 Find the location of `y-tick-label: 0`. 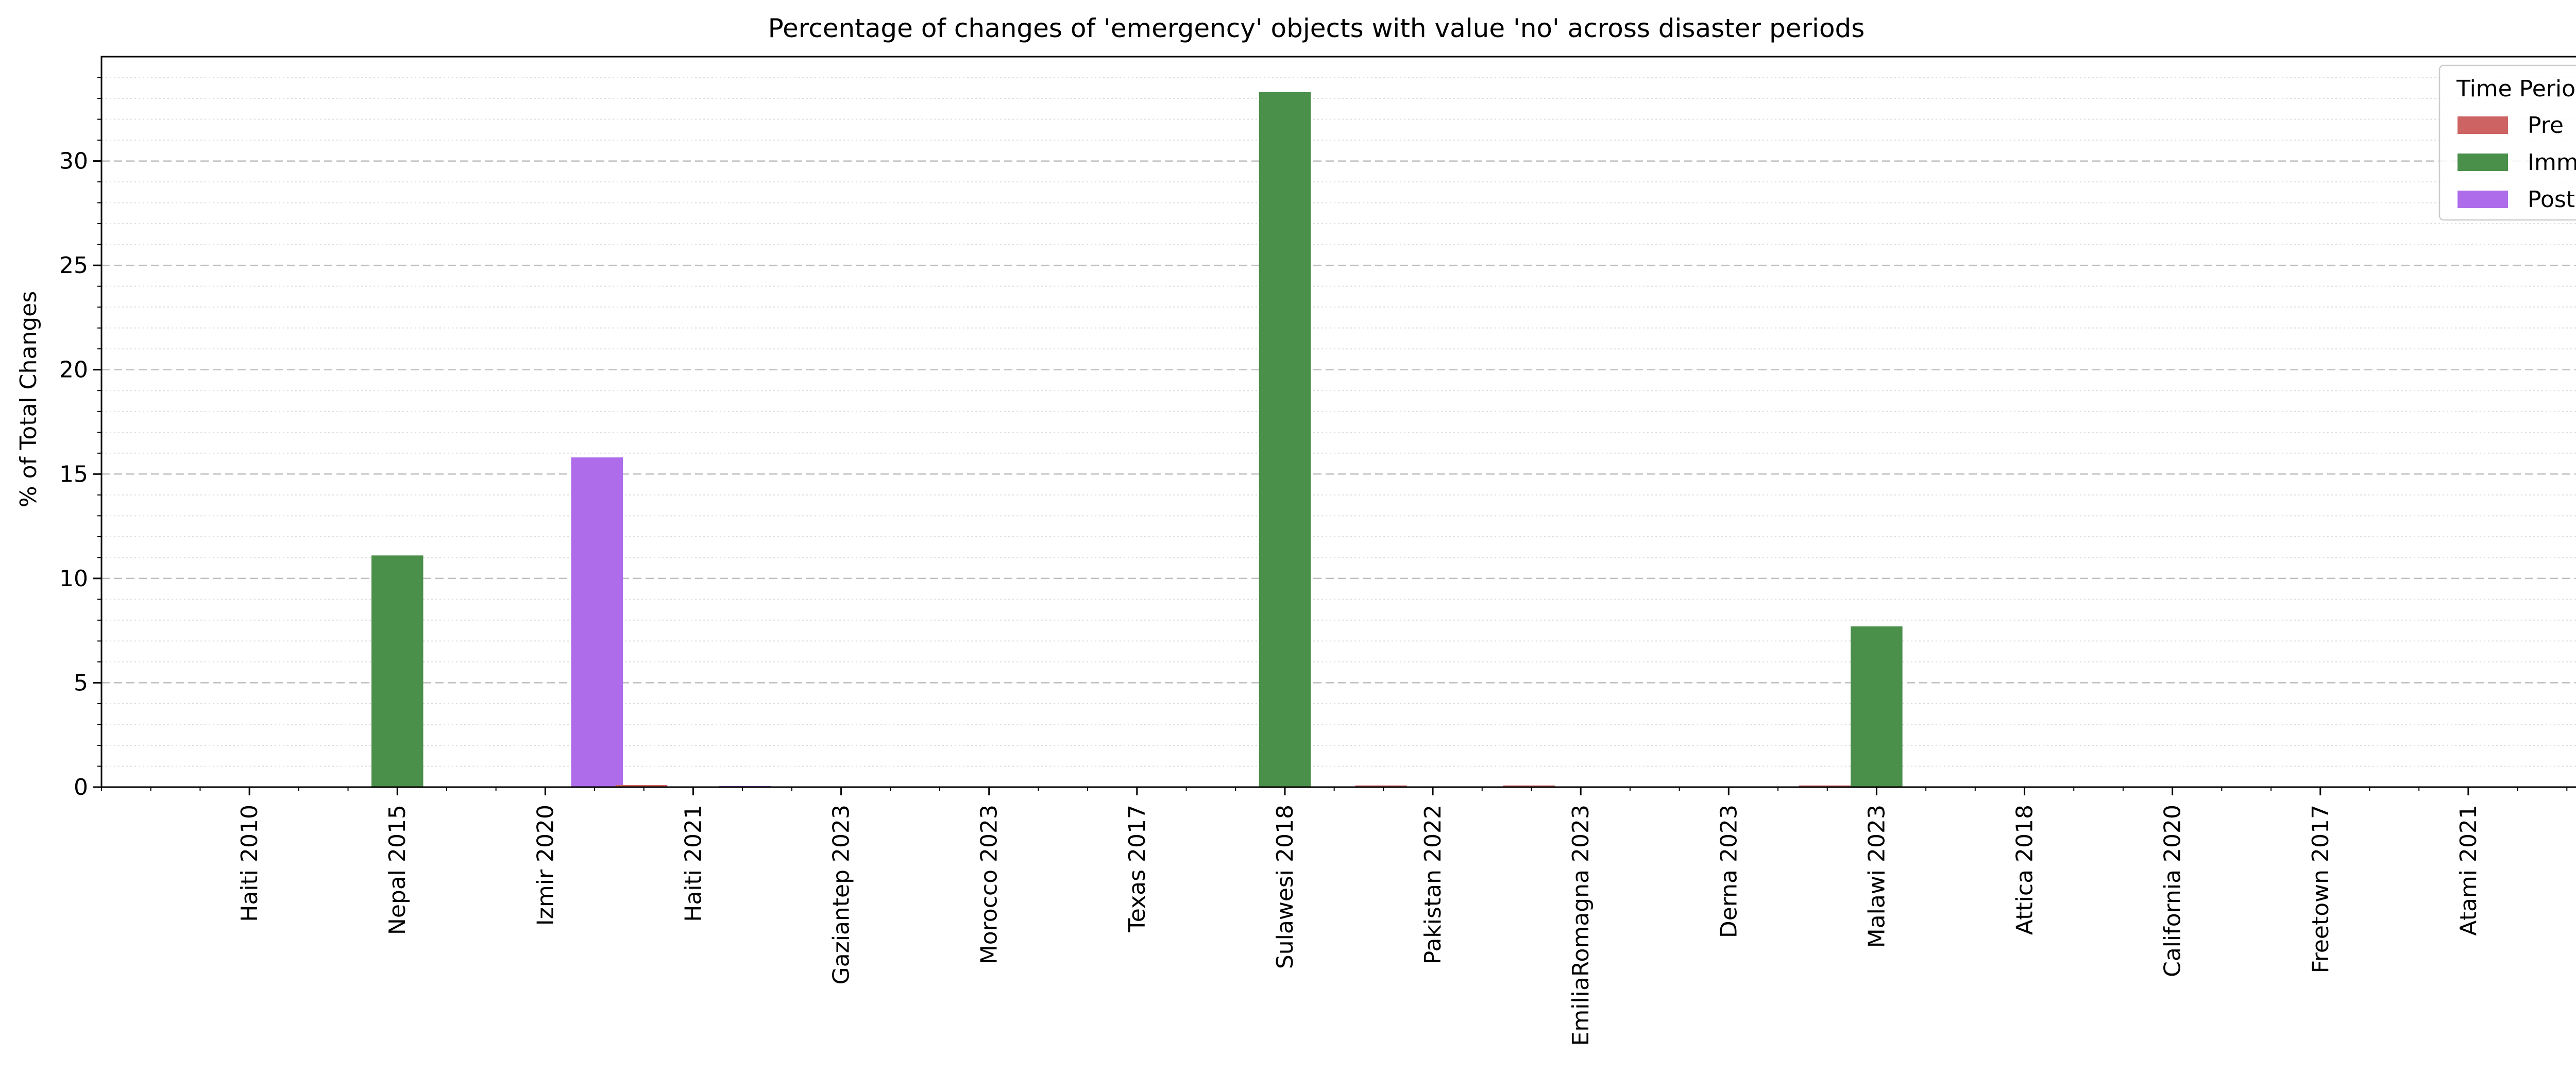

y-tick-label: 0 is located at coordinates (81, 788).